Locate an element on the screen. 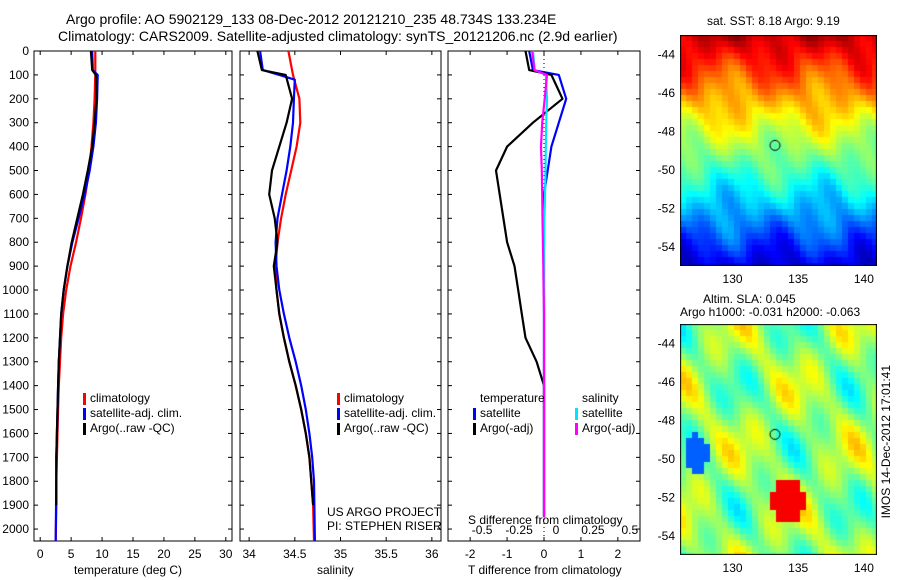 The height and width of the screenshot is (580, 900). sst-x-tick-label: 140 is located at coordinates (864, 279).